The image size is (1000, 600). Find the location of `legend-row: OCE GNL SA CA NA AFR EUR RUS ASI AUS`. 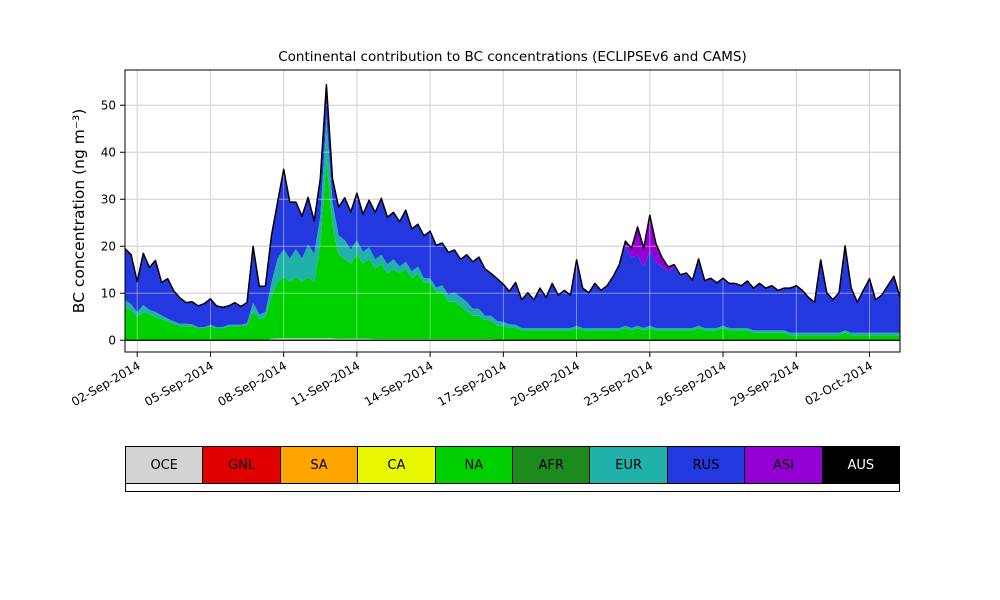

legend-row: OCE GNL SA CA NA AFR EUR RUS ASI AUS is located at coordinates (513, 465).